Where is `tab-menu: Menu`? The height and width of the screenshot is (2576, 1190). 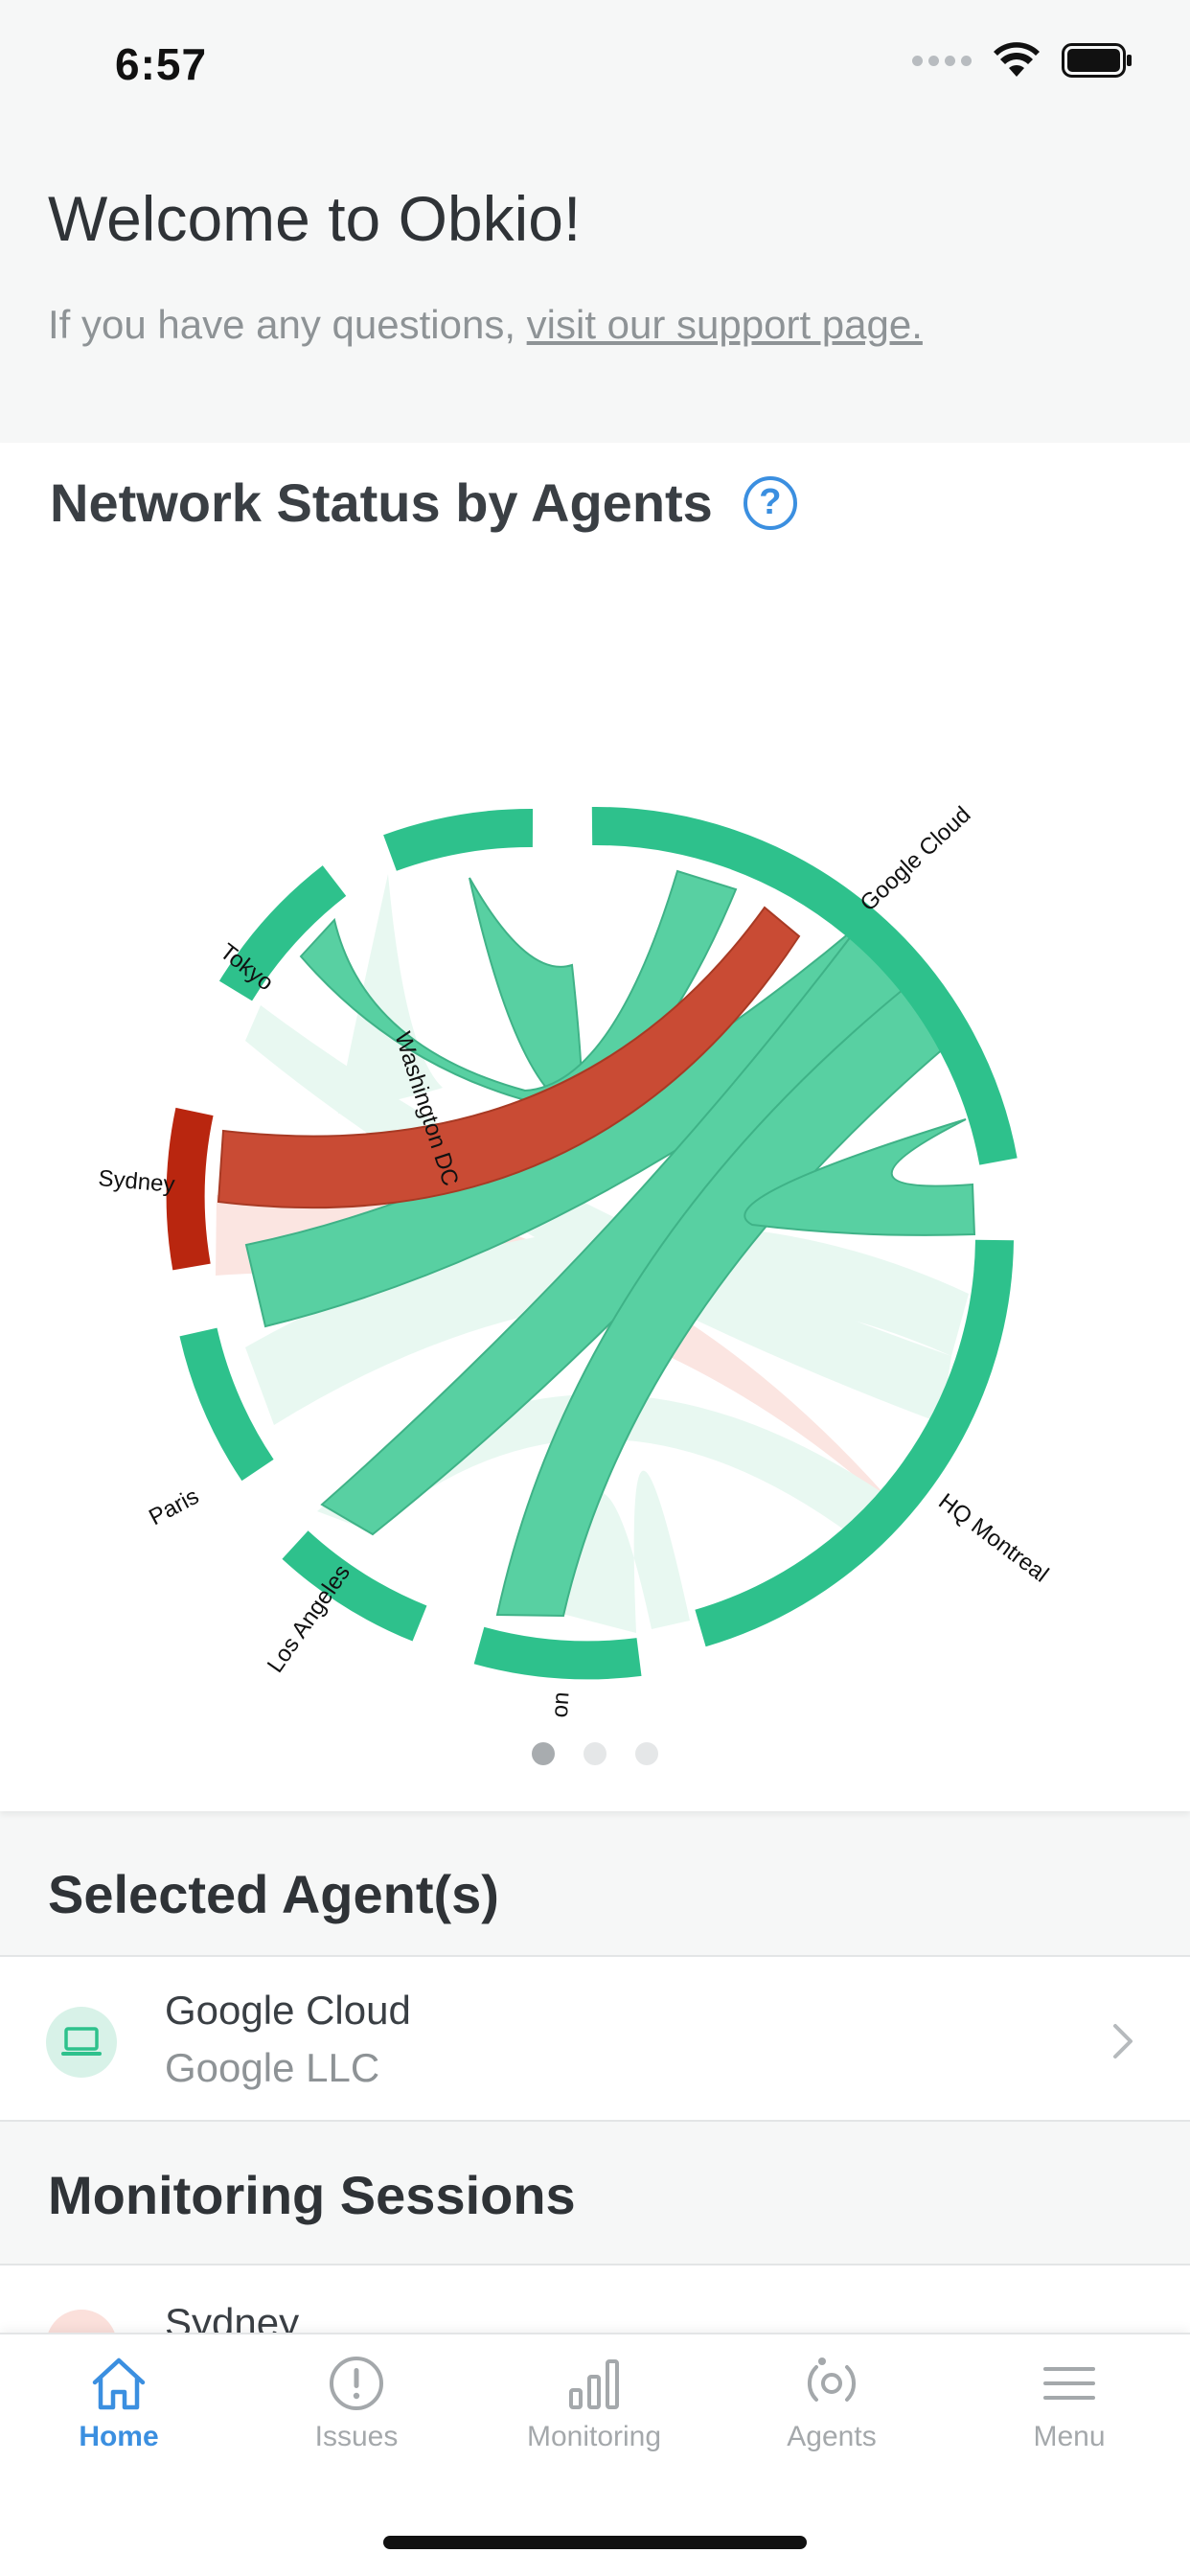
tab-menu: Menu is located at coordinates (1069, 2403).